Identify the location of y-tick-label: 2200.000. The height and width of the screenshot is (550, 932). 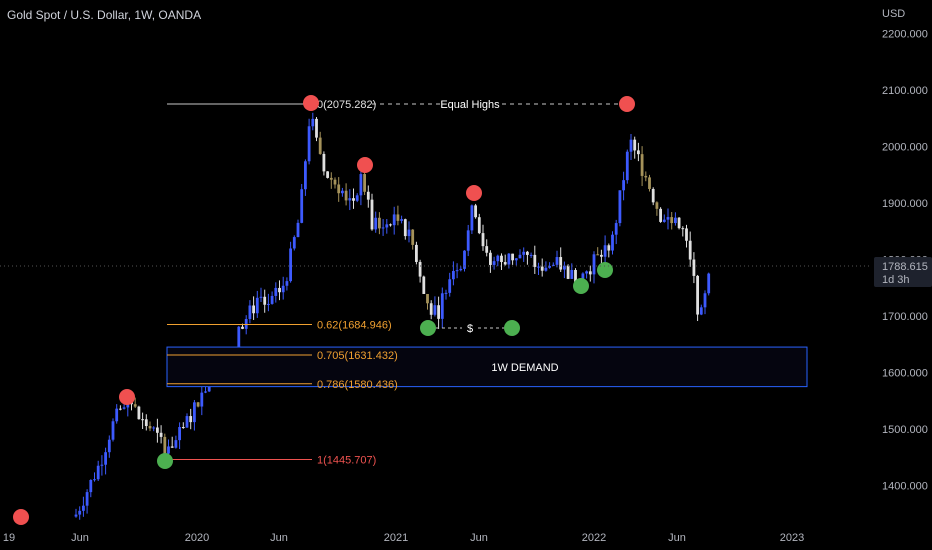
(905, 35).